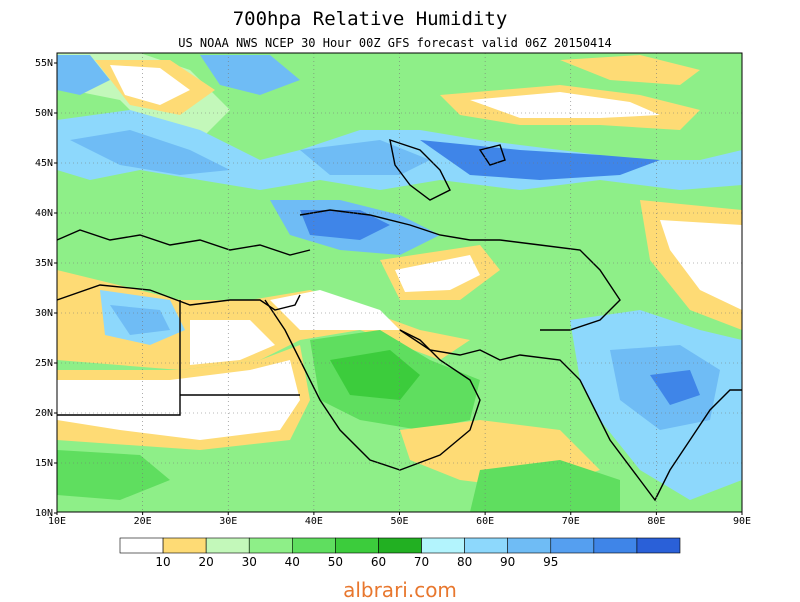 The image size is (800, 602). What do you see at coordinates (44, 163) in the screenshot?
I see `lat-label: 45N` at bounding box center [44, 163].